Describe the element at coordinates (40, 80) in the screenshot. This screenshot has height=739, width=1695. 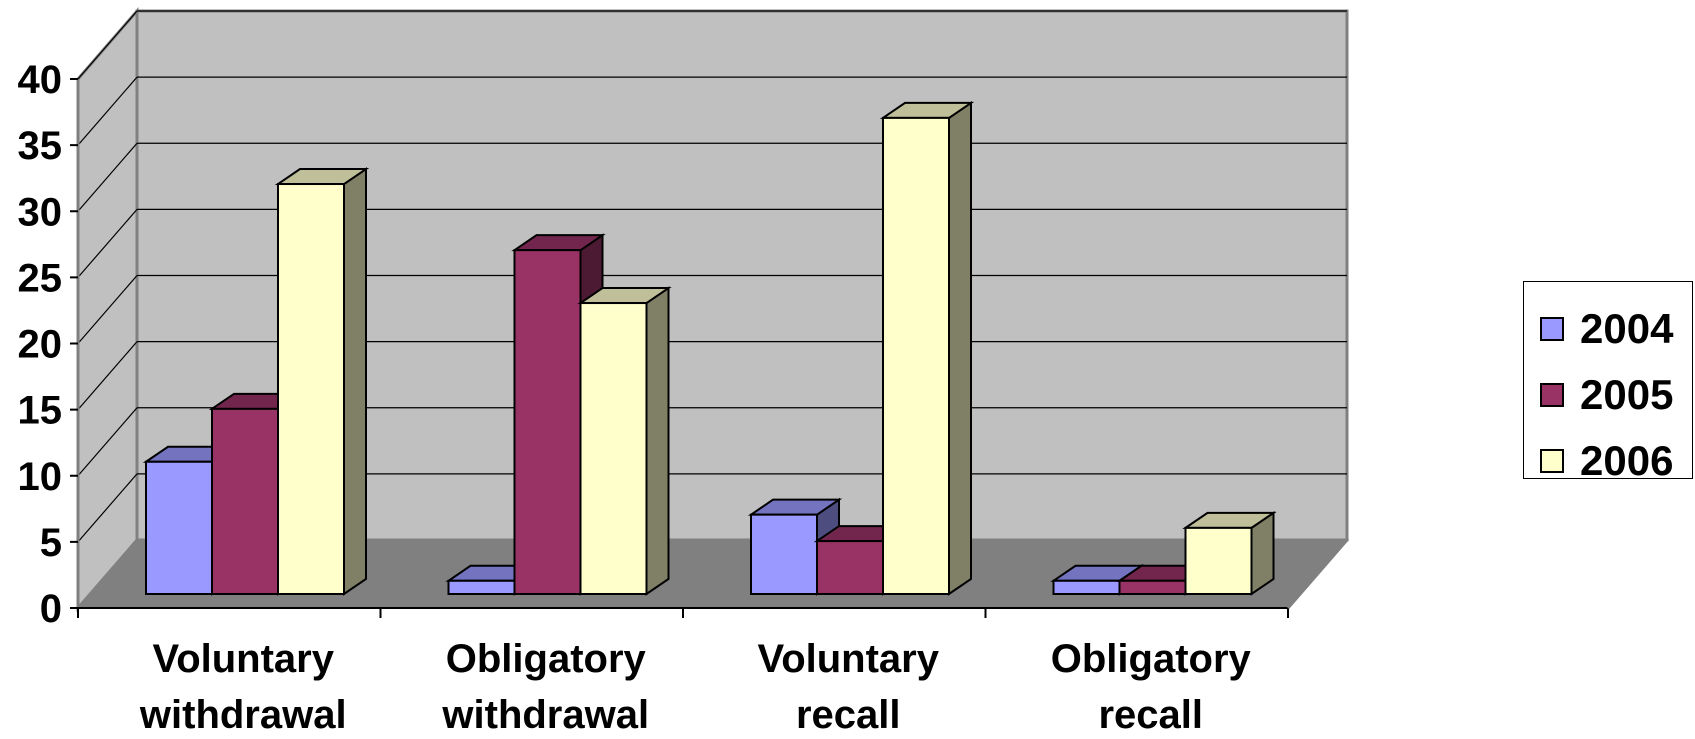
I see `y-tick-label: 40` at that location.